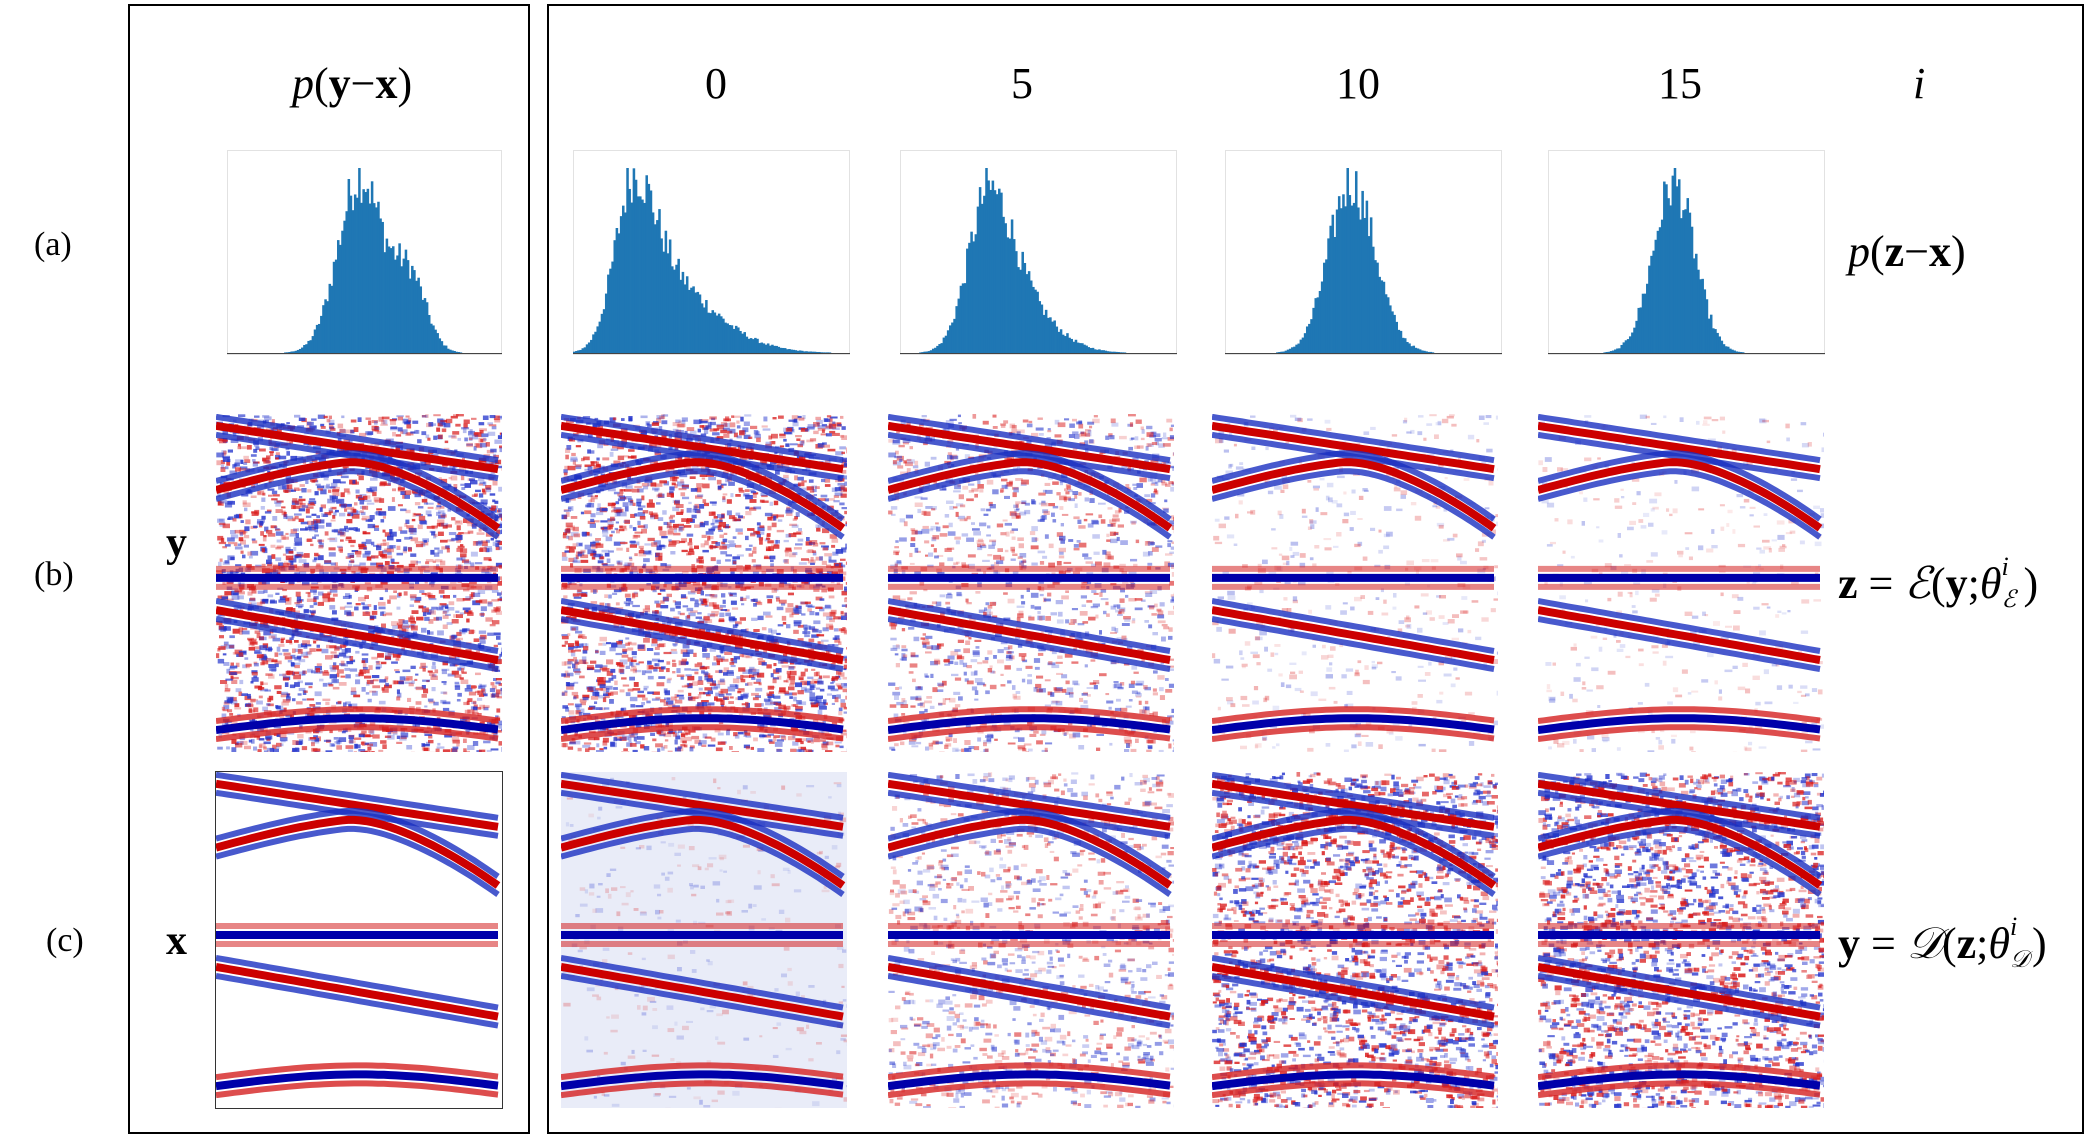 Image resolution: width=2084 pixels, height=1134 pixels. Describe the element at coordinates (176, 543) in the screenshot. I see `side-label-y: y` at that location.